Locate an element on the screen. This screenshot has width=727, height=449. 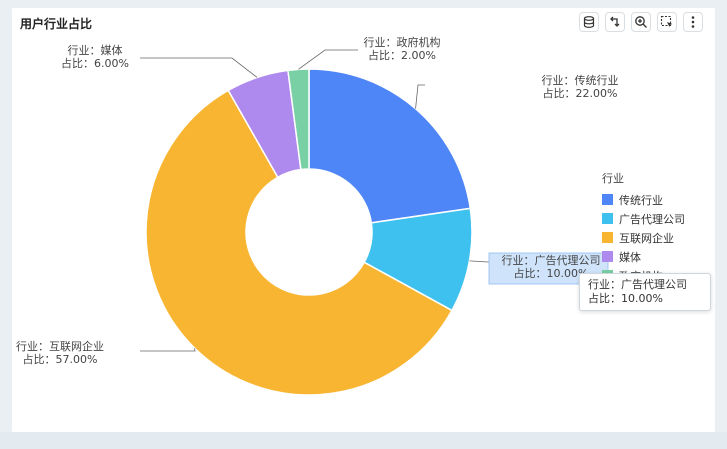
label-value-government: 占比：2.00% is located at coordinates (402, 55).